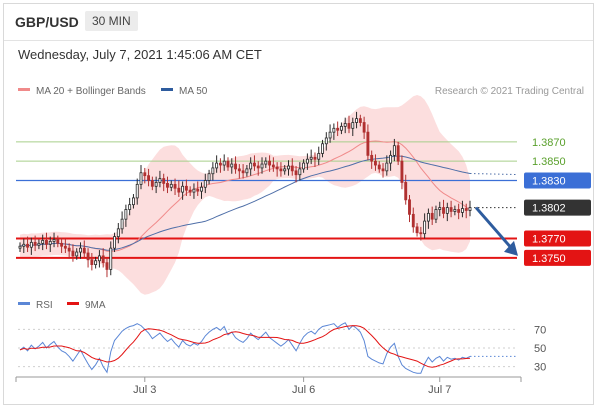  Describe the element at coordinates (73, 303) in the screenshot. I see `legend-swatch-9ma` at that location.